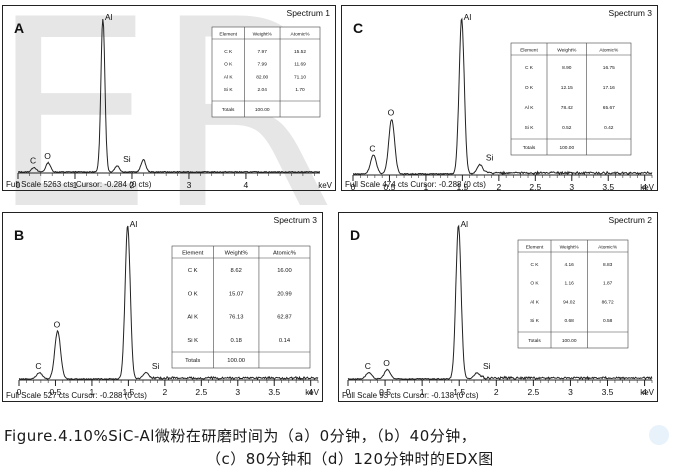 This screenshot has width=674, height=470. What do you see at coordinates (300, 90) in the screenshot?
I see `table-cell: 1.70` at bounding box center [300, 90].